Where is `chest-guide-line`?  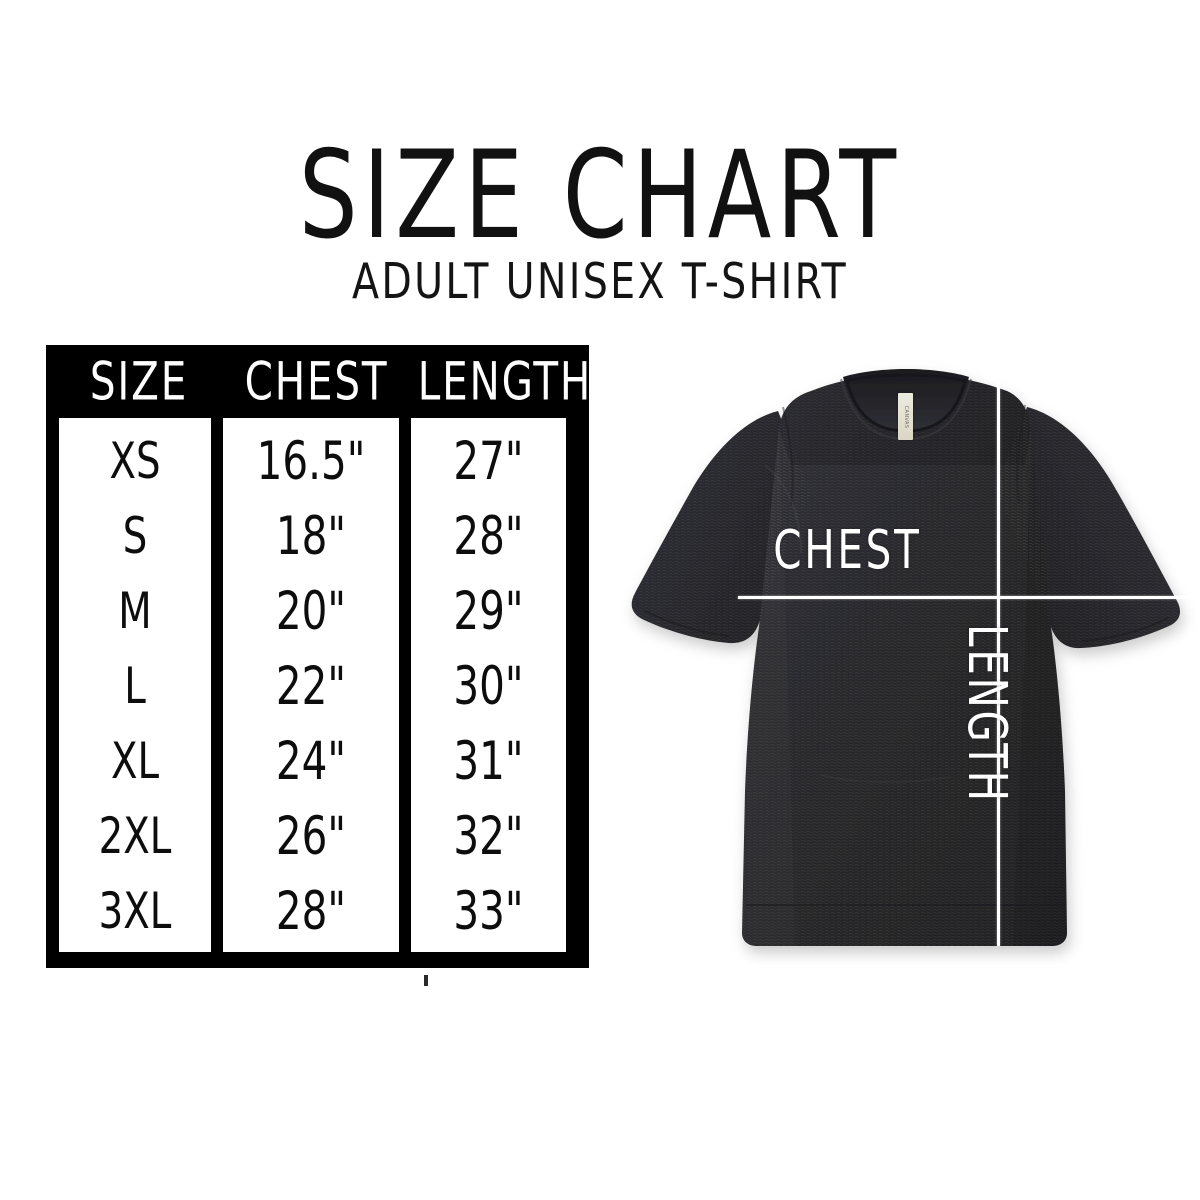 chest-guide-line is located at coordinates (969, 597).